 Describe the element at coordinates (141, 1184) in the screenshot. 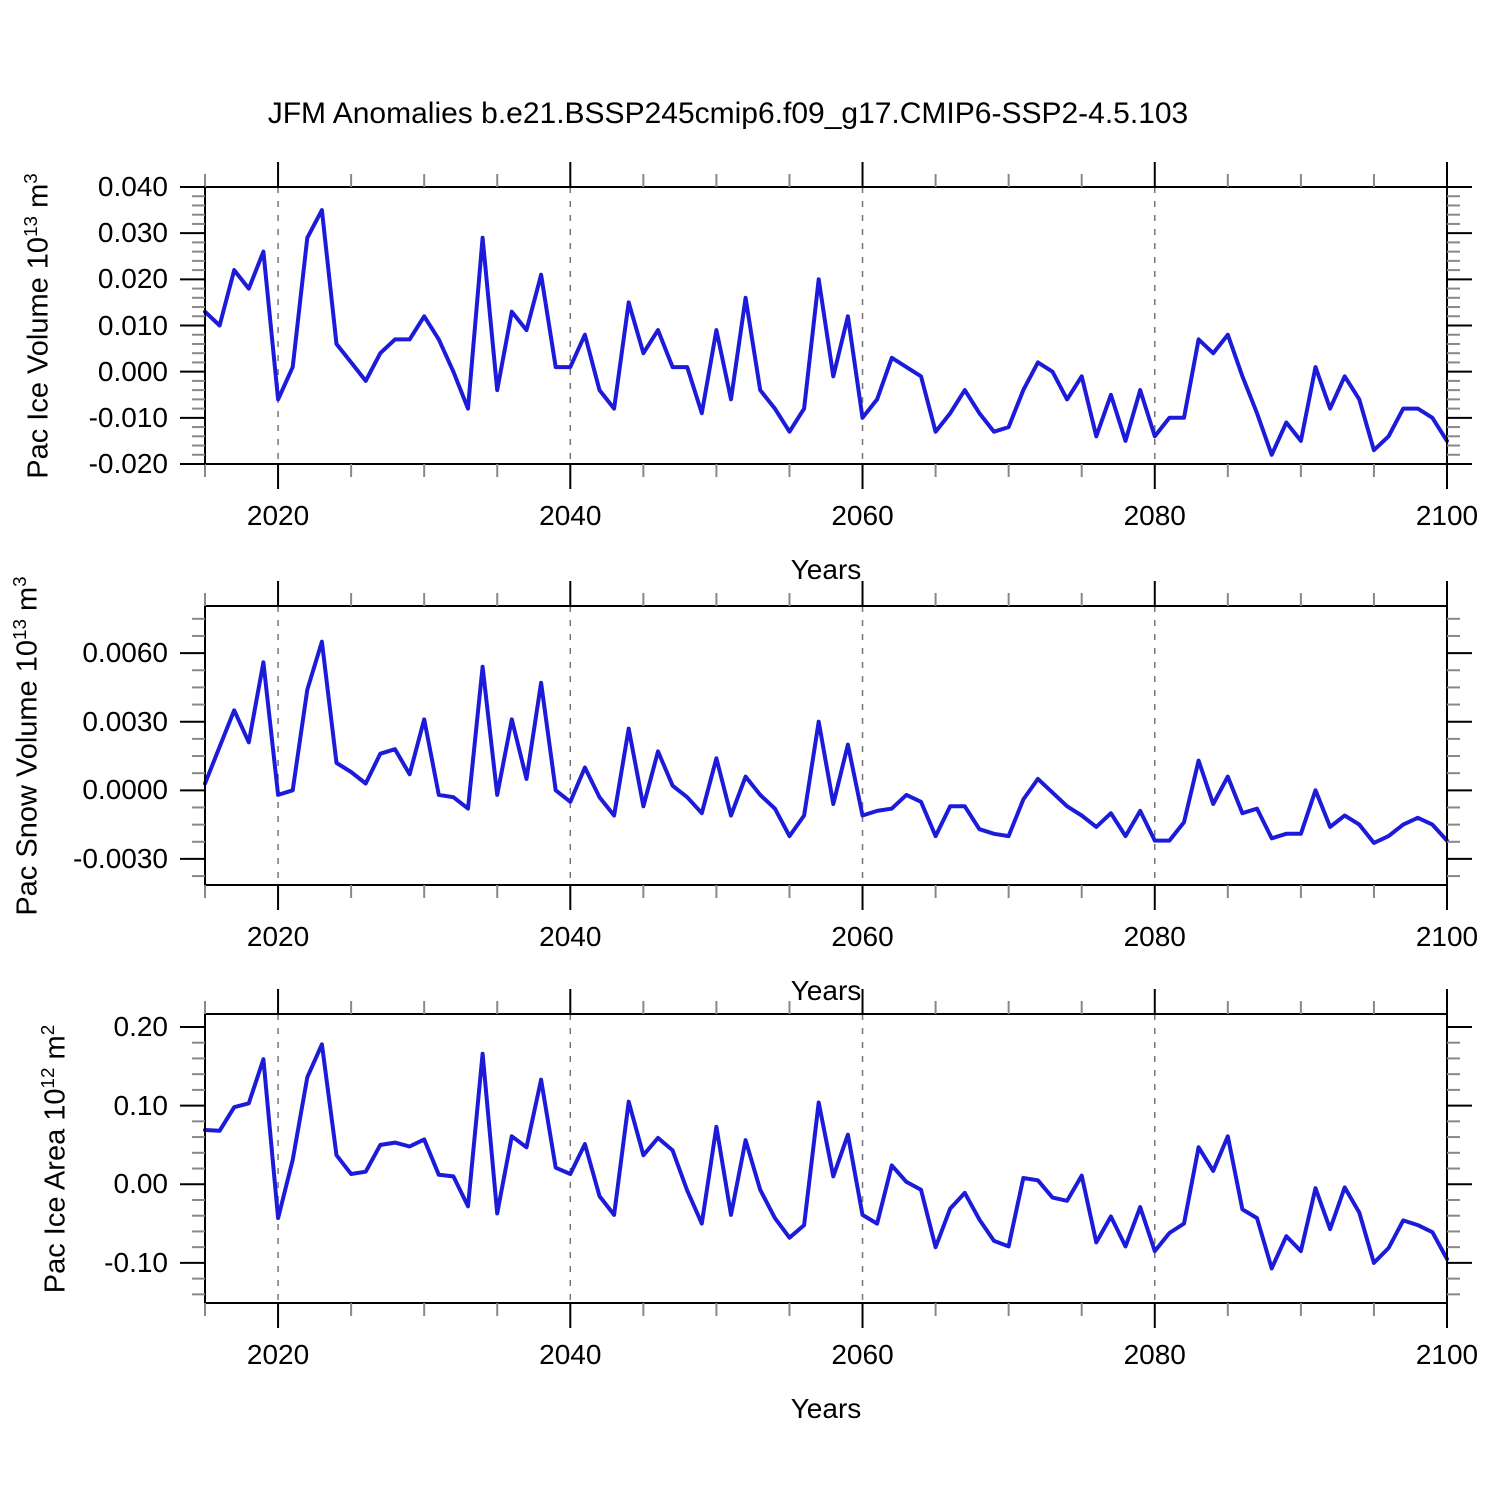

I see `y-tick-label: 0.00` at that location.